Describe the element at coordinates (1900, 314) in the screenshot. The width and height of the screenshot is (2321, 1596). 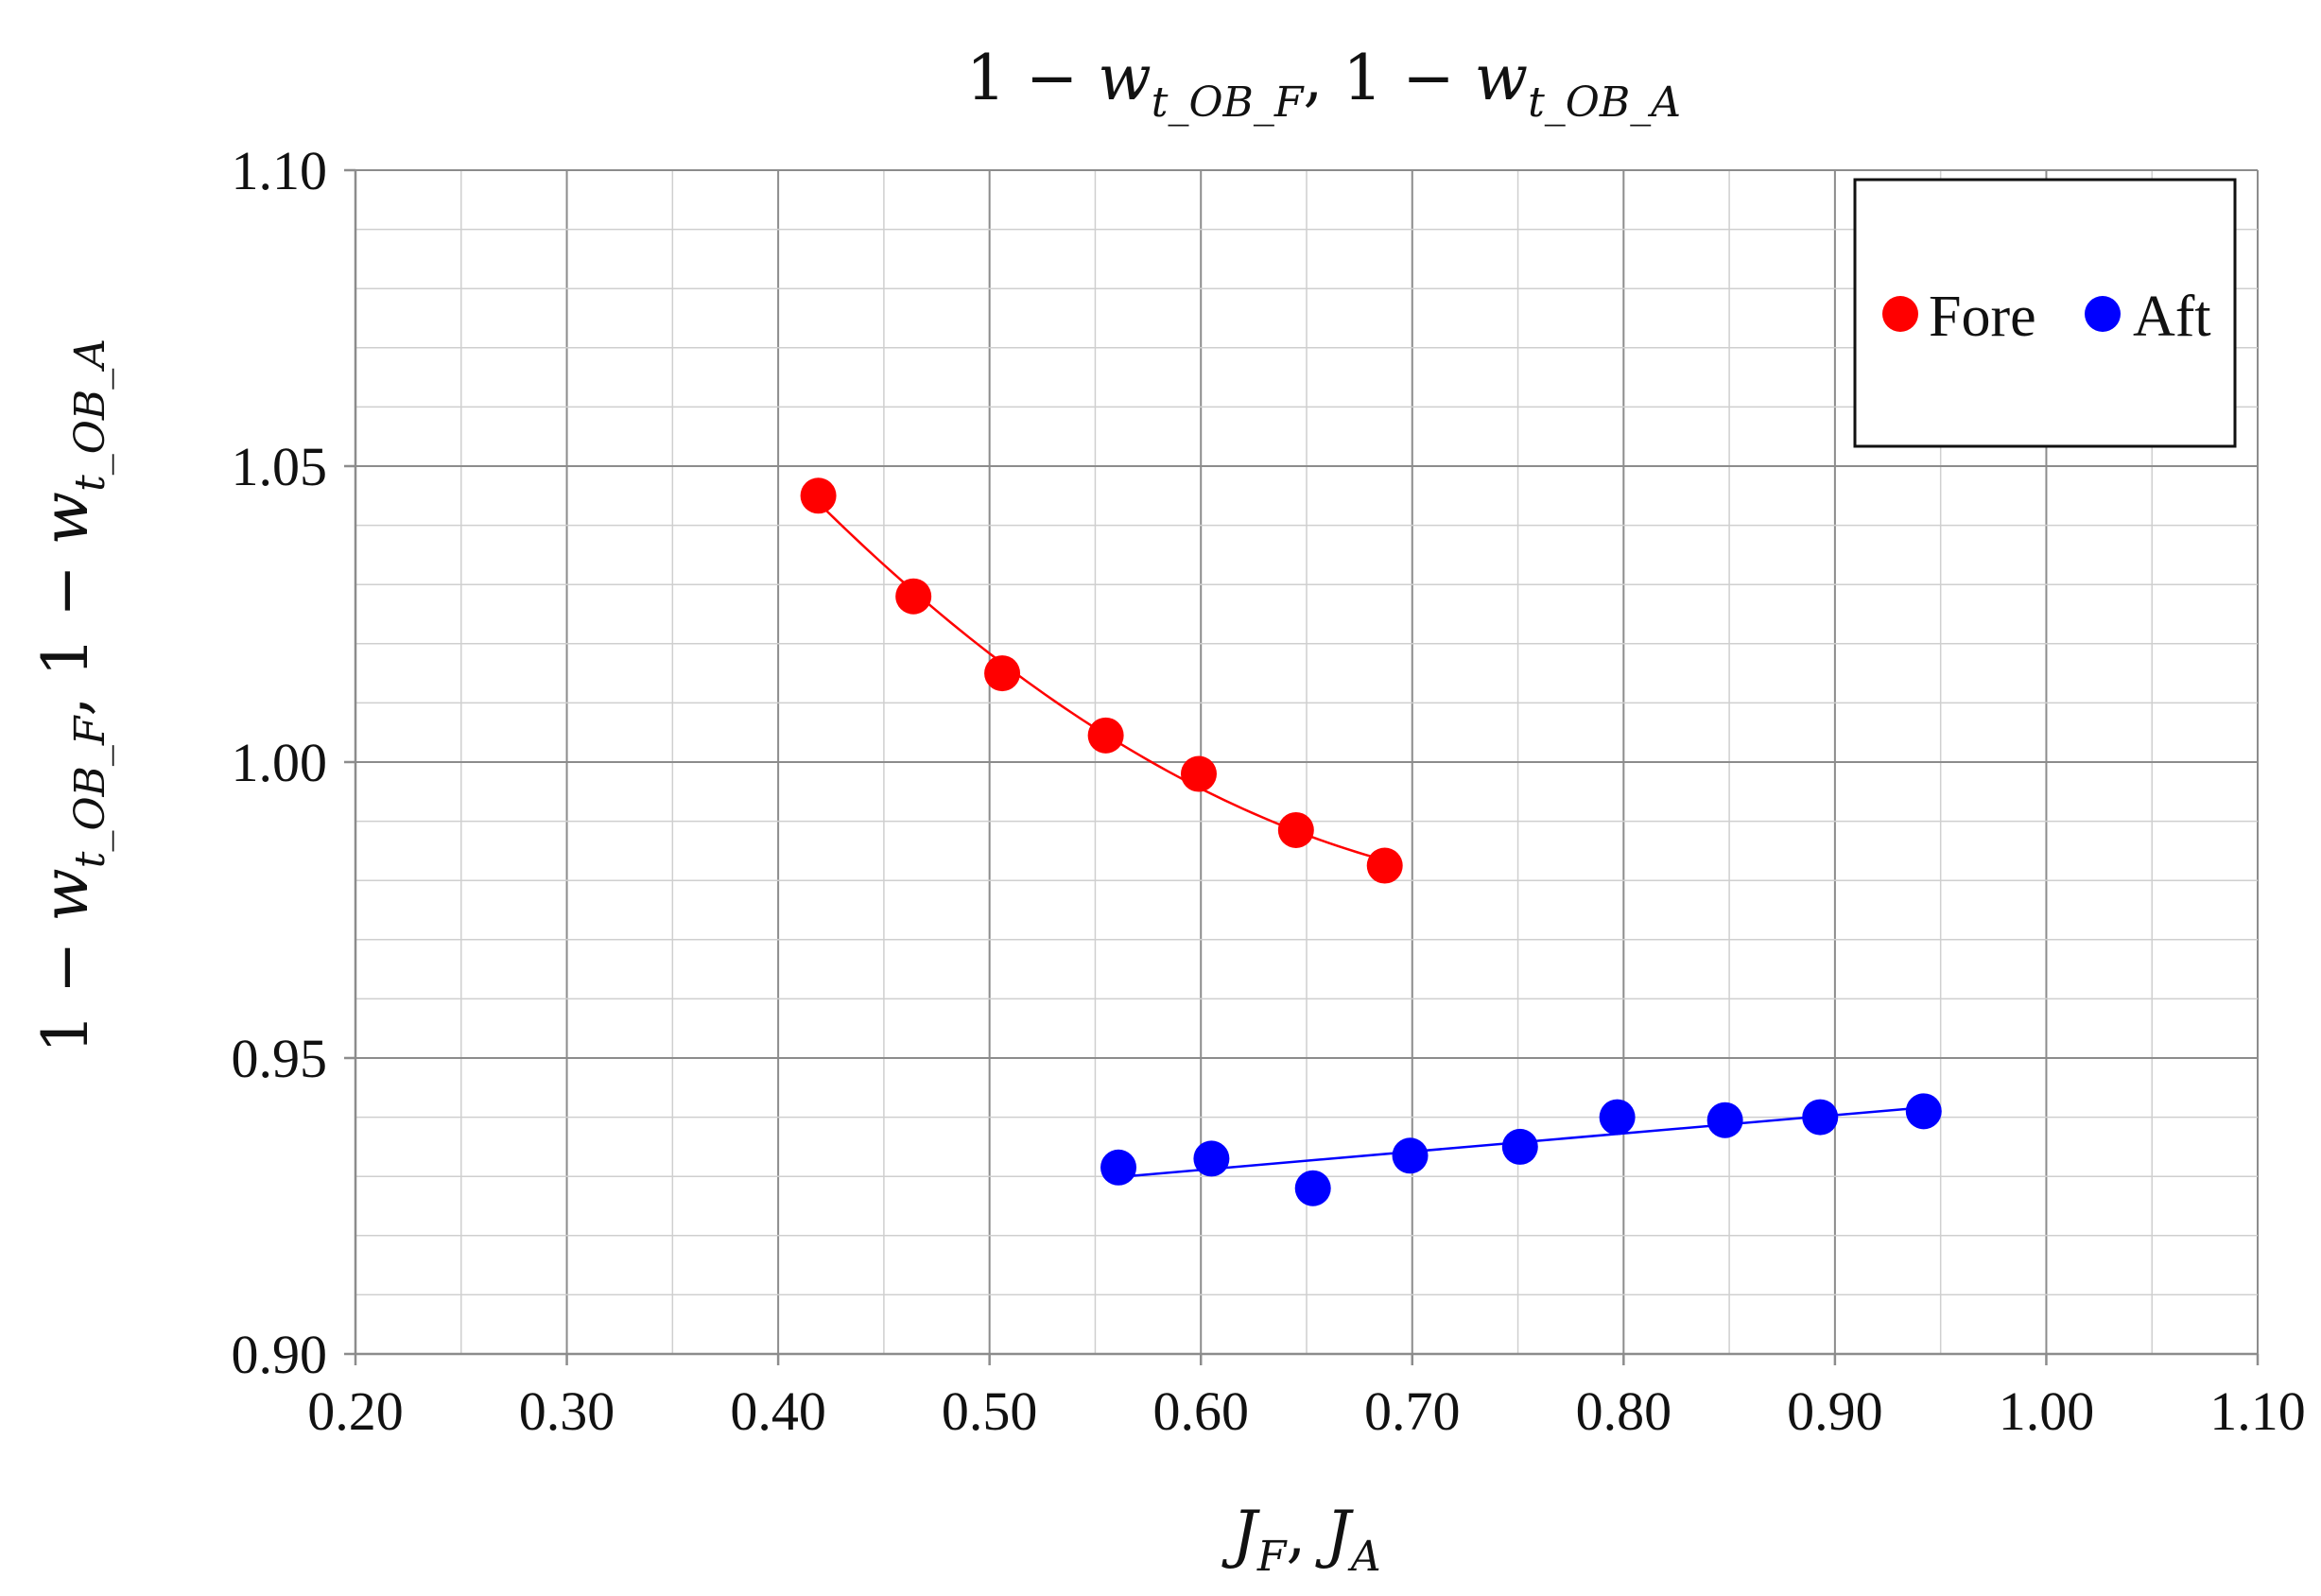
I see `legend-marker-fore` at that location.